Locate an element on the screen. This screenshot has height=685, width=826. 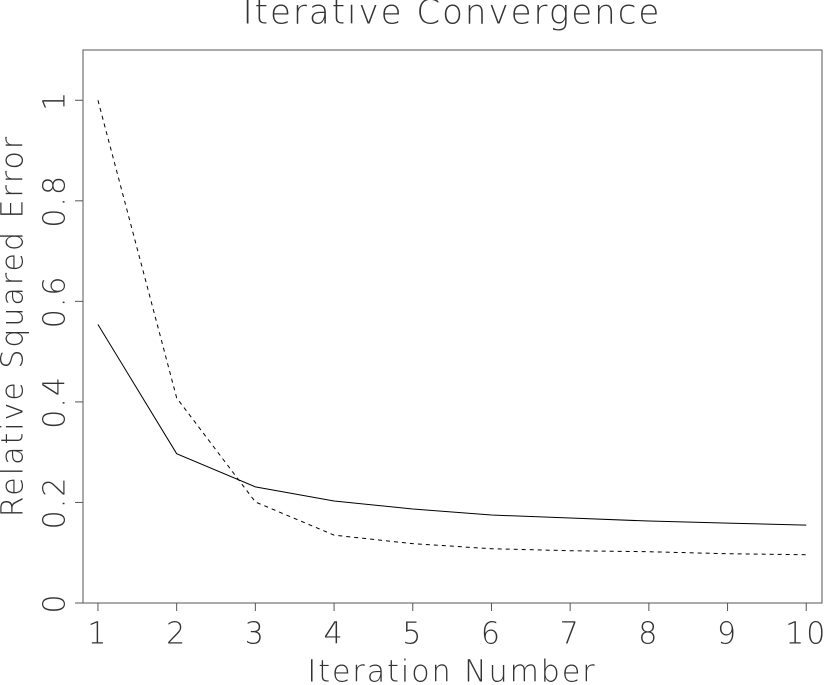
x-tick-label: 5 is located at coordinates (412, 634).